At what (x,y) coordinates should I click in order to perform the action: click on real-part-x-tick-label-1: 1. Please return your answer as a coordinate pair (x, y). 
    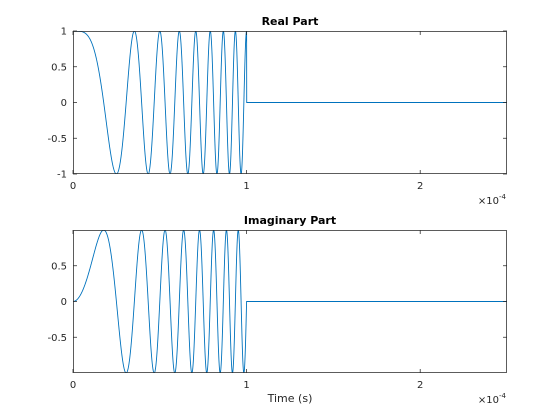
    Looking at the image, I should click on (246, 186).